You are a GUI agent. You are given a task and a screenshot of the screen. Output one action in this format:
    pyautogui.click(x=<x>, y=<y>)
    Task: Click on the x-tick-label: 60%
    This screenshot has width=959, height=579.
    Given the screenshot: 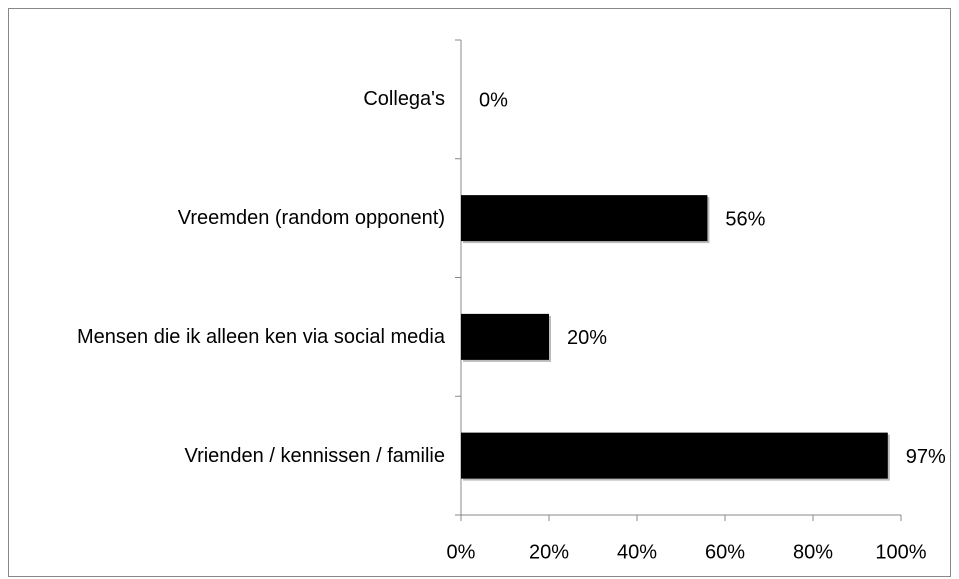 What is the action you would take?
    pyautogui.click(x=725, y=552)
    